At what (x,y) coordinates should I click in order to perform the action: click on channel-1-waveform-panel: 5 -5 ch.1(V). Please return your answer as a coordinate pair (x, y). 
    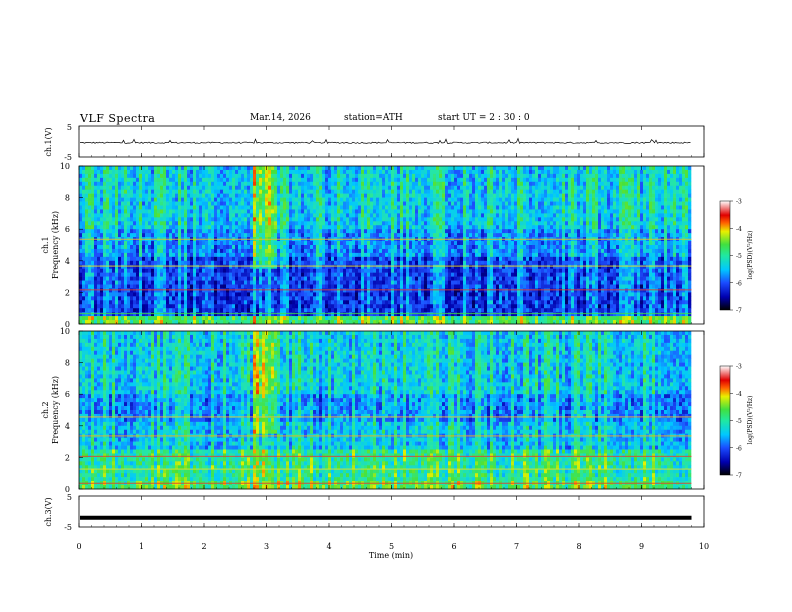
    Looking at the image, I should click on (374, 142).